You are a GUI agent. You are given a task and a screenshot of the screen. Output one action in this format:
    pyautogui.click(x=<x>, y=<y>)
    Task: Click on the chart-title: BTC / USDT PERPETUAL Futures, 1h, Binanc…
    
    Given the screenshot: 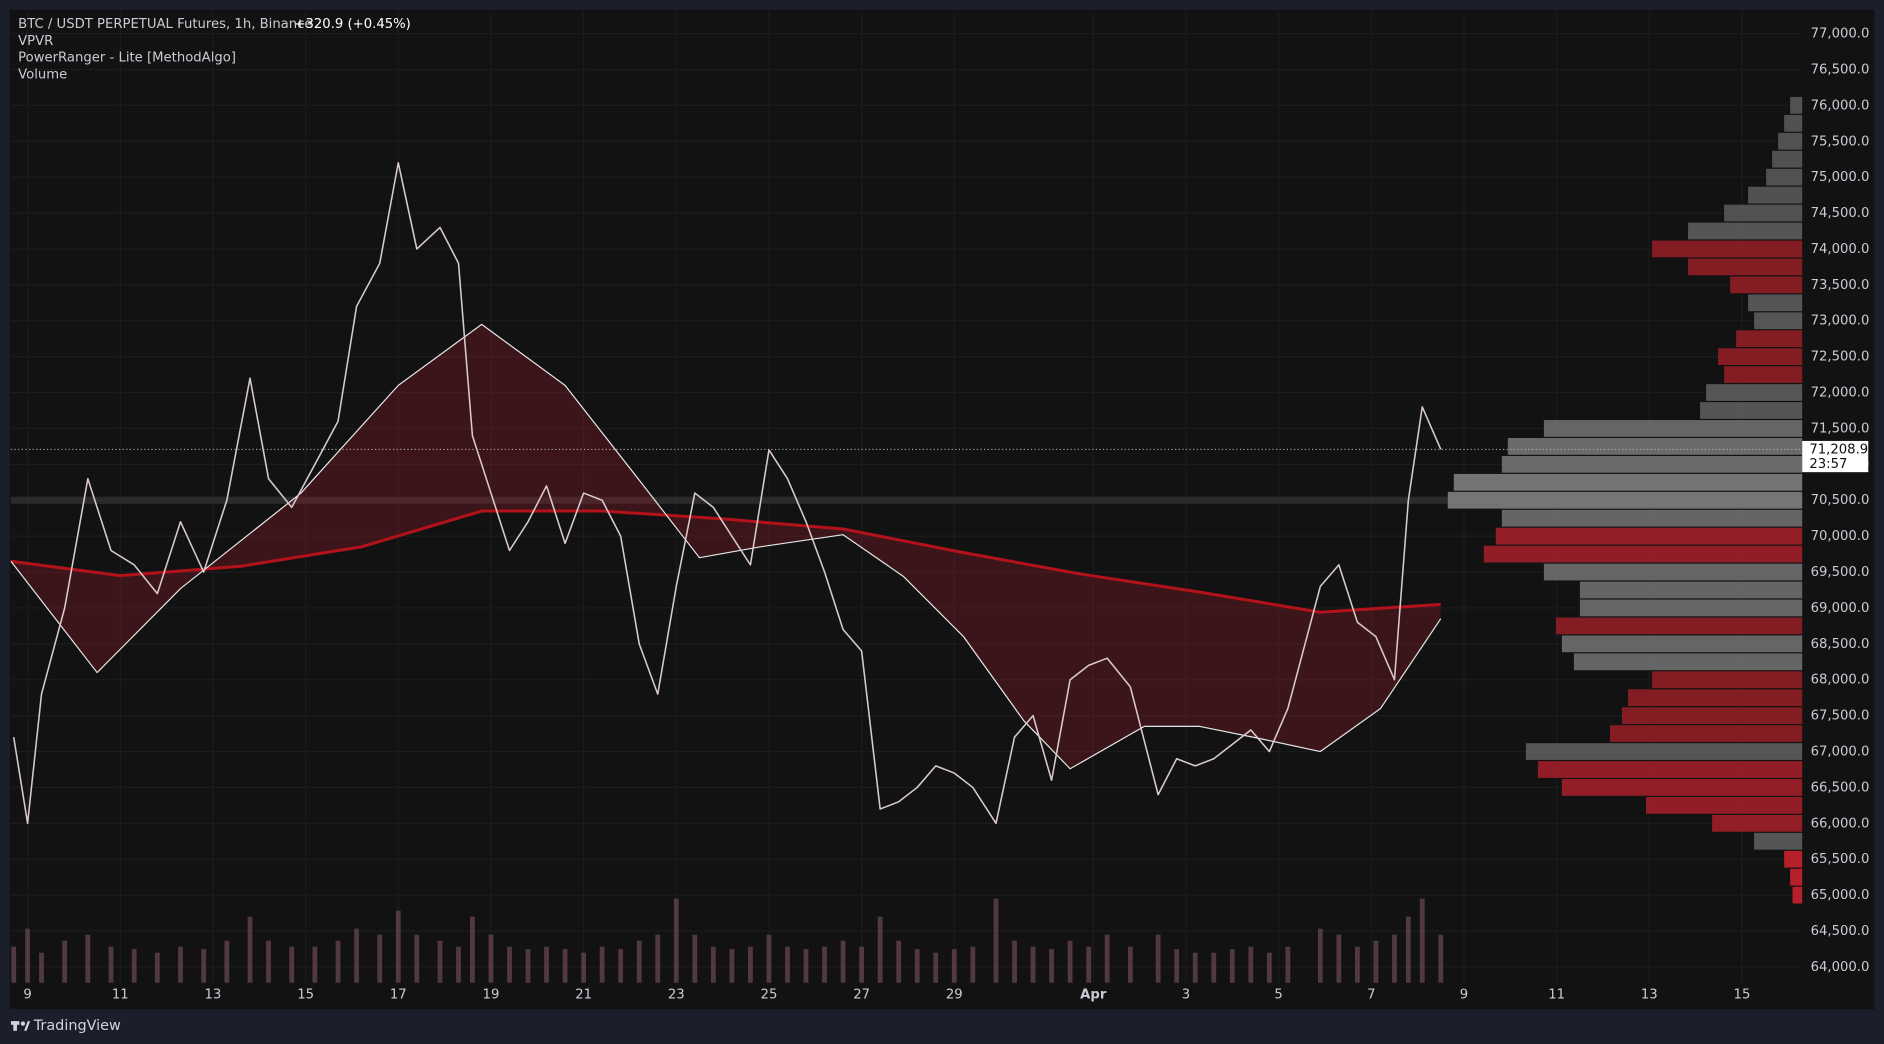 What is the action you would take?
    pyautogui.click(x=165, y=24)
    